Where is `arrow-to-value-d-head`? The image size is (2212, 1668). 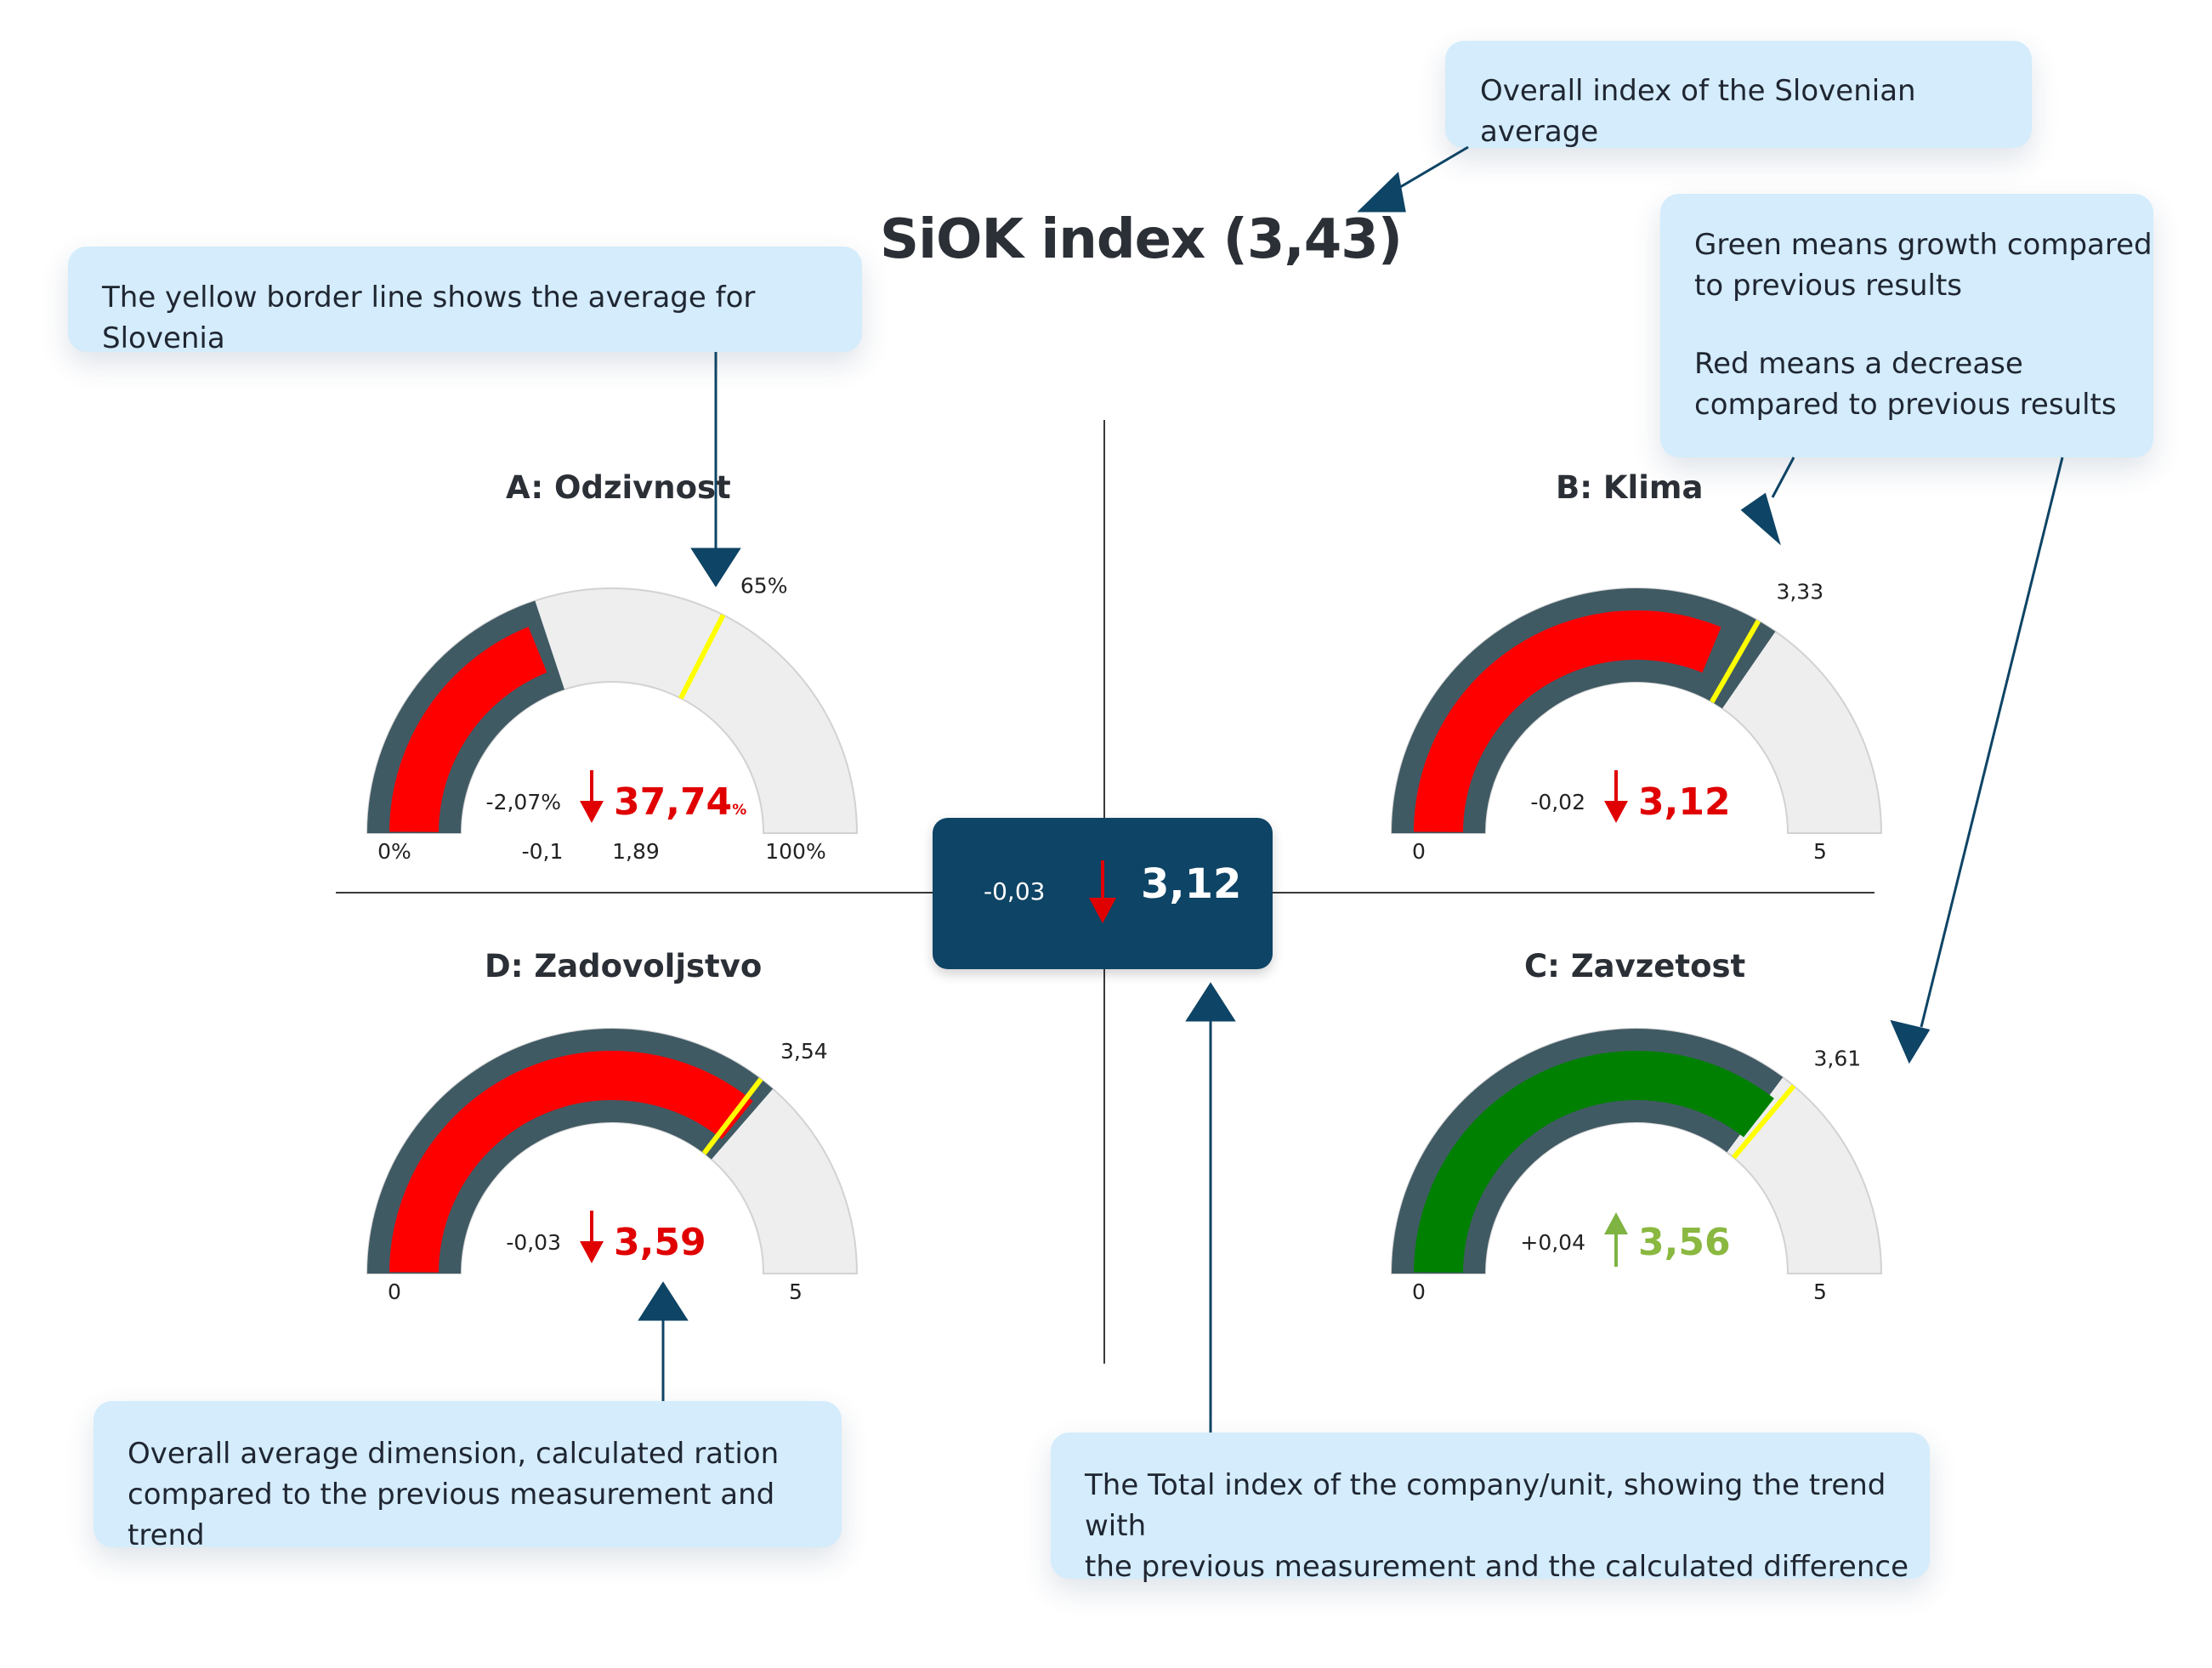 arrow-to-value-d-head is located at coordinates (663, 1301).